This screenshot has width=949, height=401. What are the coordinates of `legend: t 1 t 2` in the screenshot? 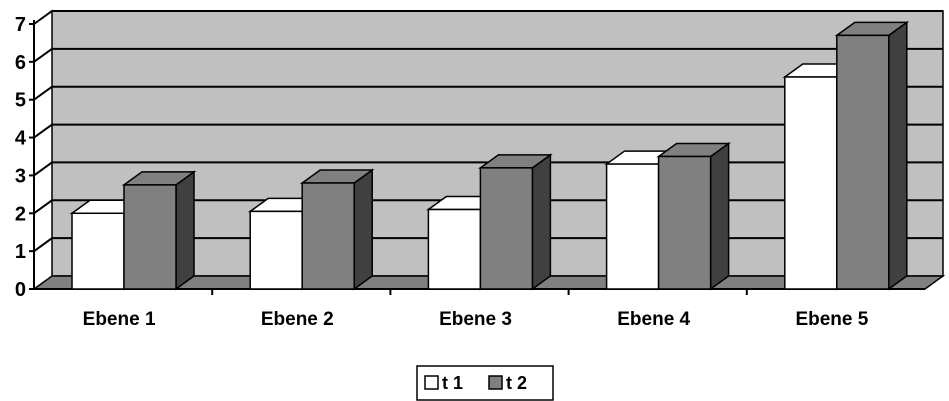 It's located at (485, 383).